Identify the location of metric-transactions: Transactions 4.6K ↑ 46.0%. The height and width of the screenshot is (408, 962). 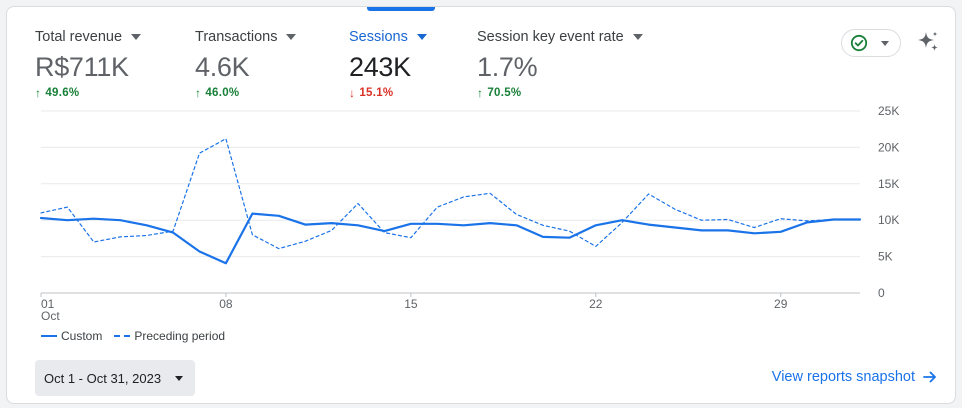
(246, 63).